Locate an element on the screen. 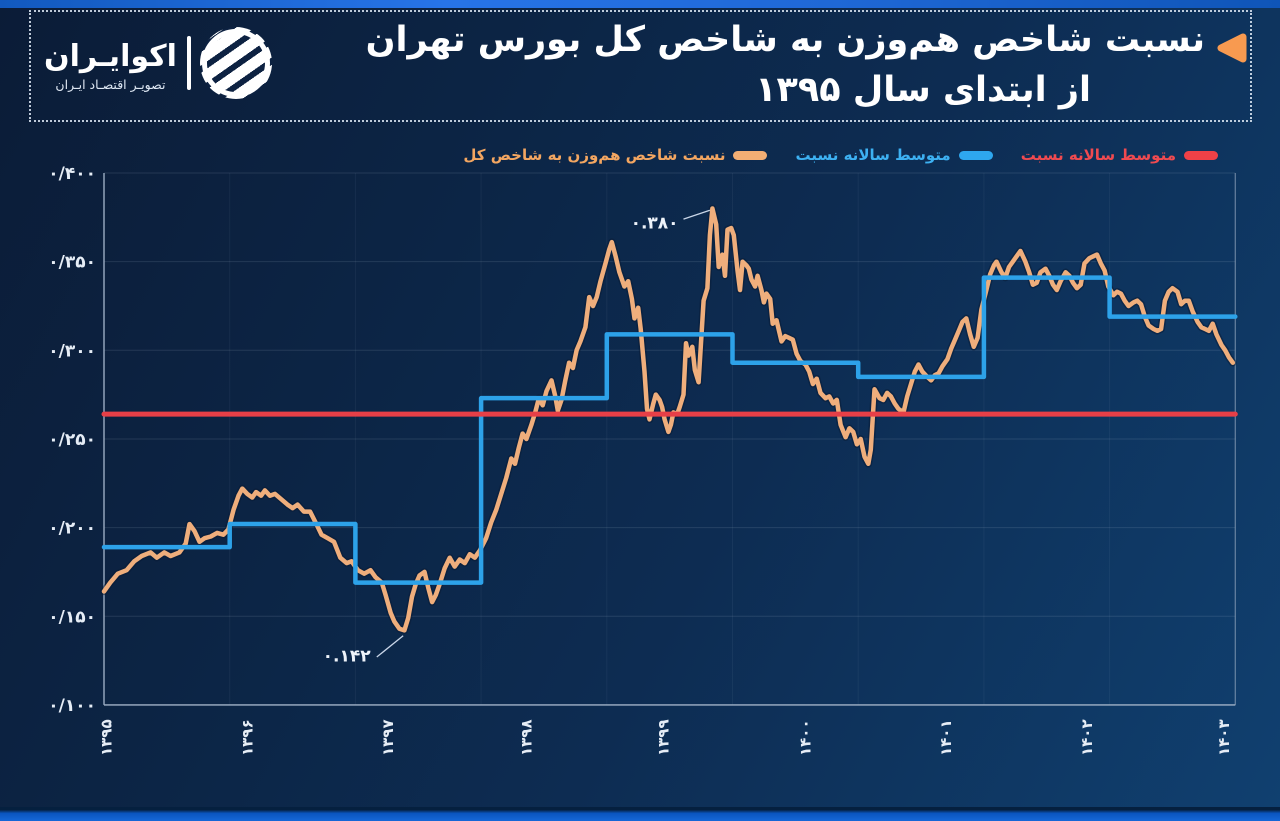 This screenshot has height=821, width=1280. annotation-label: ۰.۱۴۲ is located at coordinates (347, 656).